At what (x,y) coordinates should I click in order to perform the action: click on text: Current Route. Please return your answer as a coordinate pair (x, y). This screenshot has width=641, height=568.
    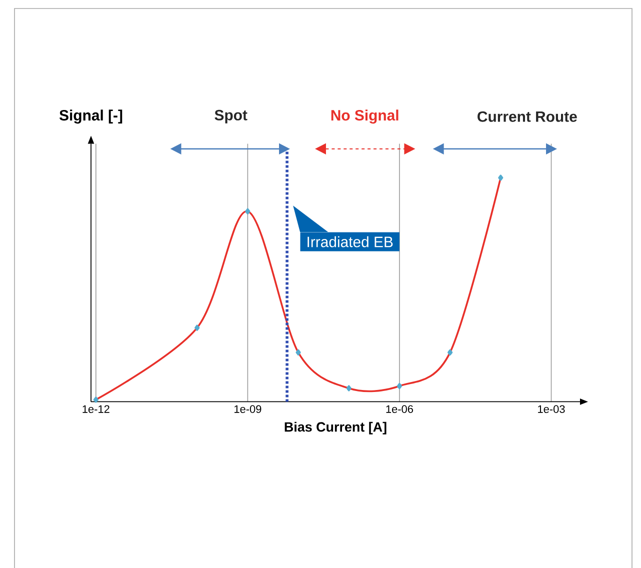
    Looking at the image, I should click on (527, 116).